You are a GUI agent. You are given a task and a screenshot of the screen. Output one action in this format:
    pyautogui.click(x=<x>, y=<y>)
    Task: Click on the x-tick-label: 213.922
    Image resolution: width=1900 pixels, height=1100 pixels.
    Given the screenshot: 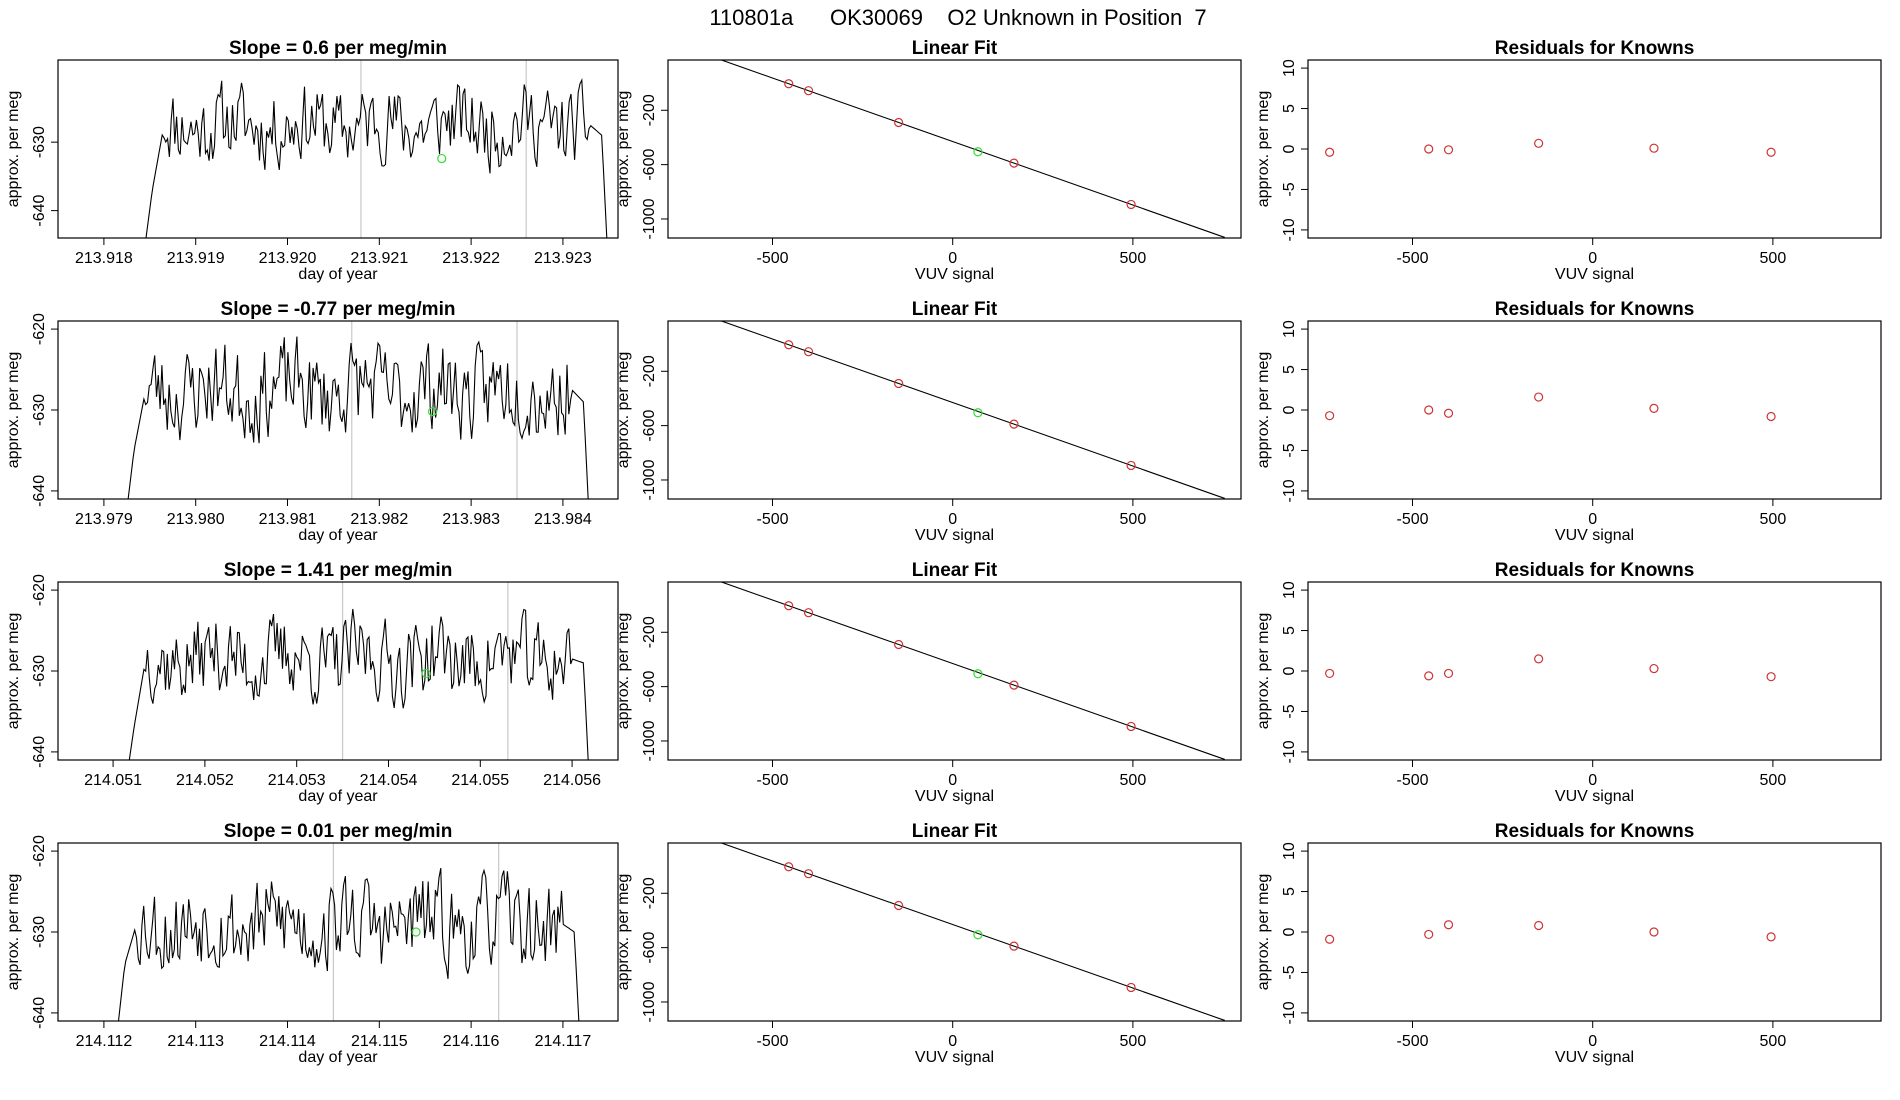 What is the action you would take?
    pyautogui.click(x=471, y=258)
    